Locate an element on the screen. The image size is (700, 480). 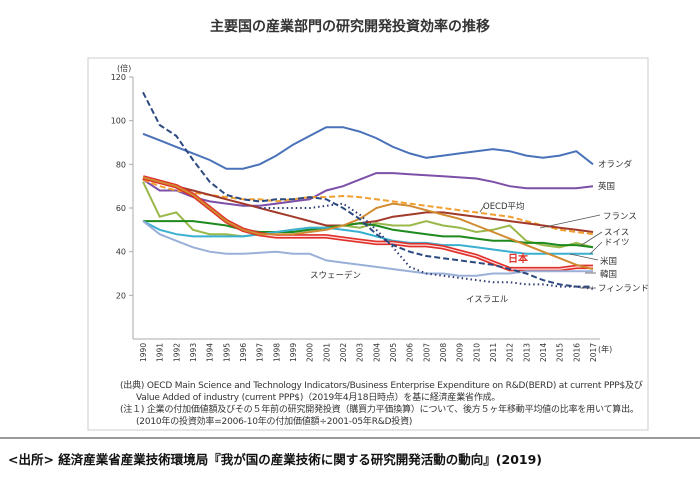
x-tick-label: 2012 is located at coordinates (510, 352).